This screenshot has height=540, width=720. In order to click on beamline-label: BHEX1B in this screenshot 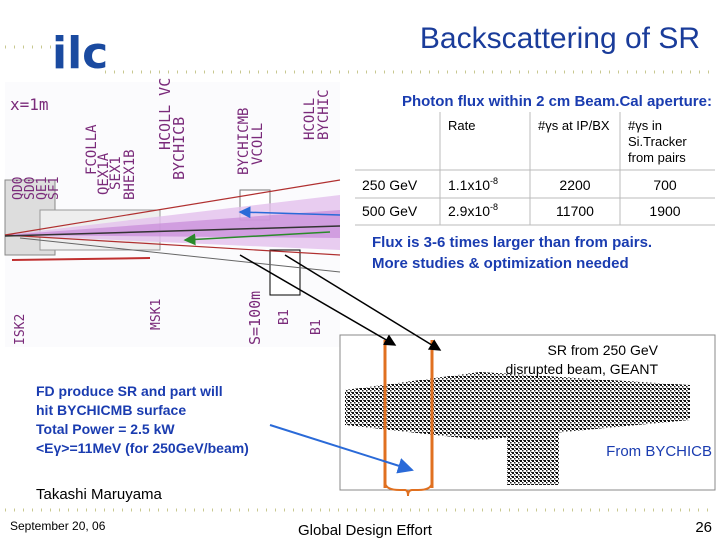, I will do `click(130, 174)`.